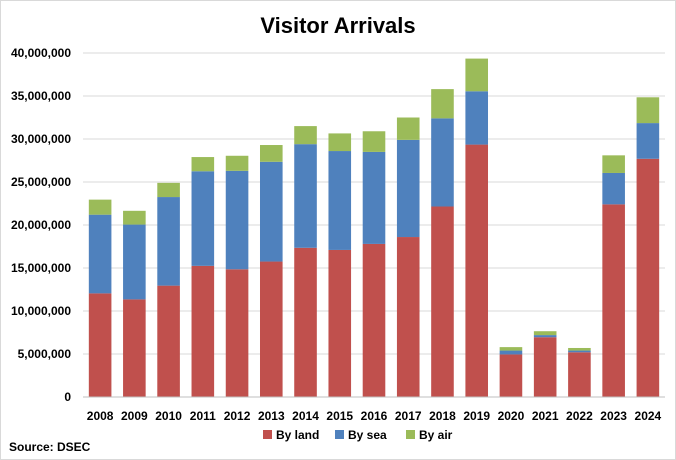  I want to click on bar-by-air-2022, so click(579, 349).